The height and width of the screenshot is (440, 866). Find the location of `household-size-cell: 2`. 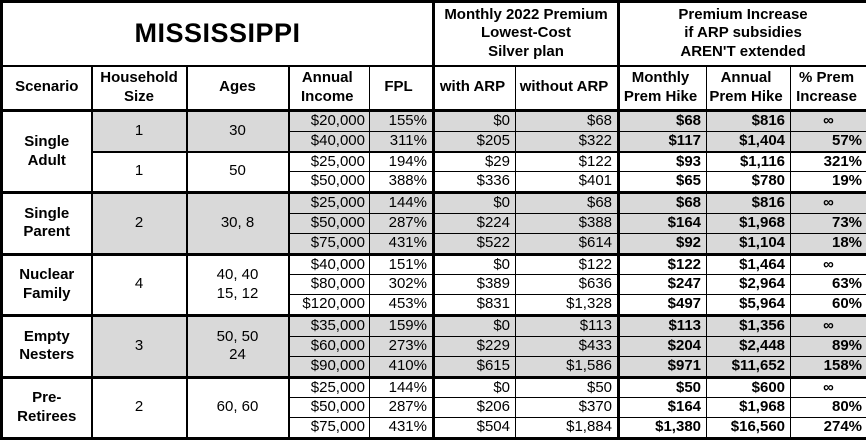

household-size-cell: 2 is located at coordinates (139, 224).